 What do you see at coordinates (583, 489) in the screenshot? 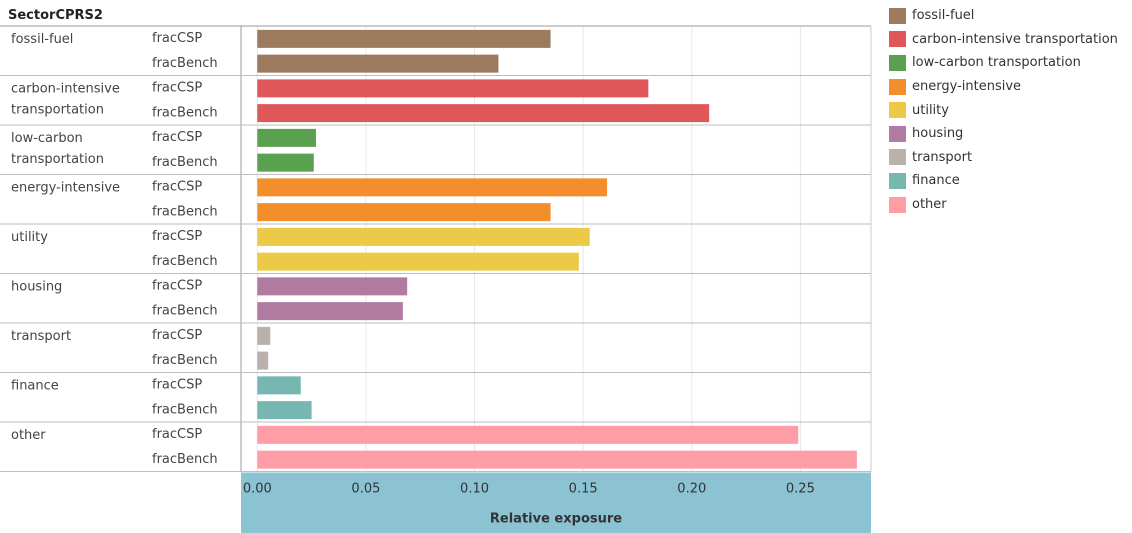
I see `x-tick-label: 0.15` at bounding box center [583, 489].